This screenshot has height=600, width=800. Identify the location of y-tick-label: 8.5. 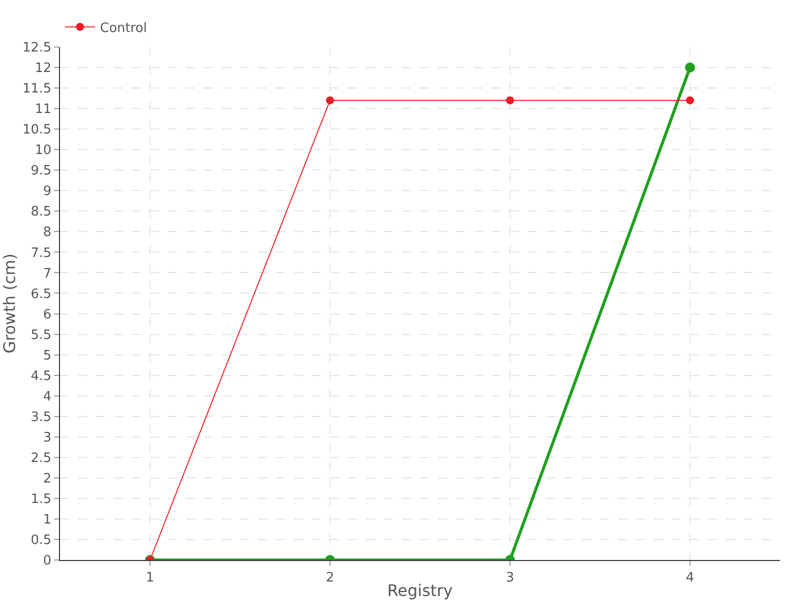
(41, 212).